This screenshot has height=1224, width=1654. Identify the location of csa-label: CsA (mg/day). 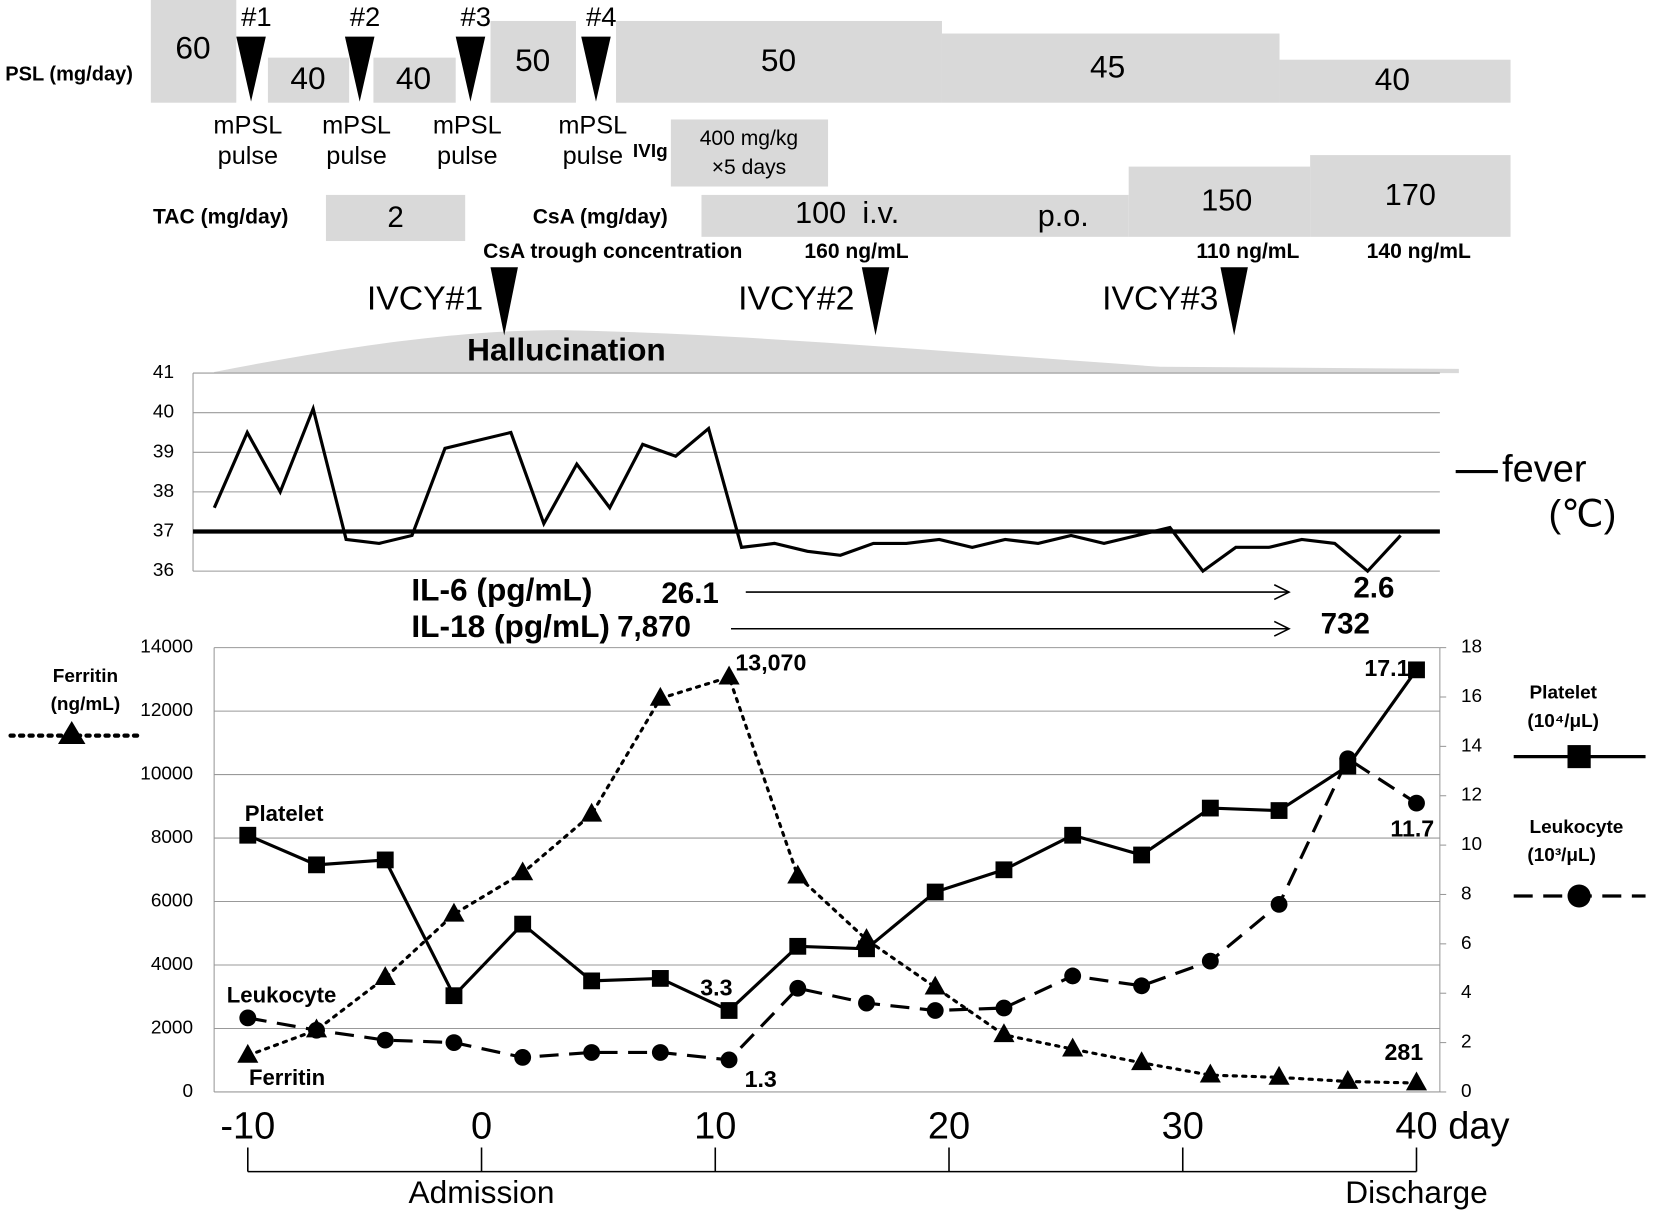
(600, 217).